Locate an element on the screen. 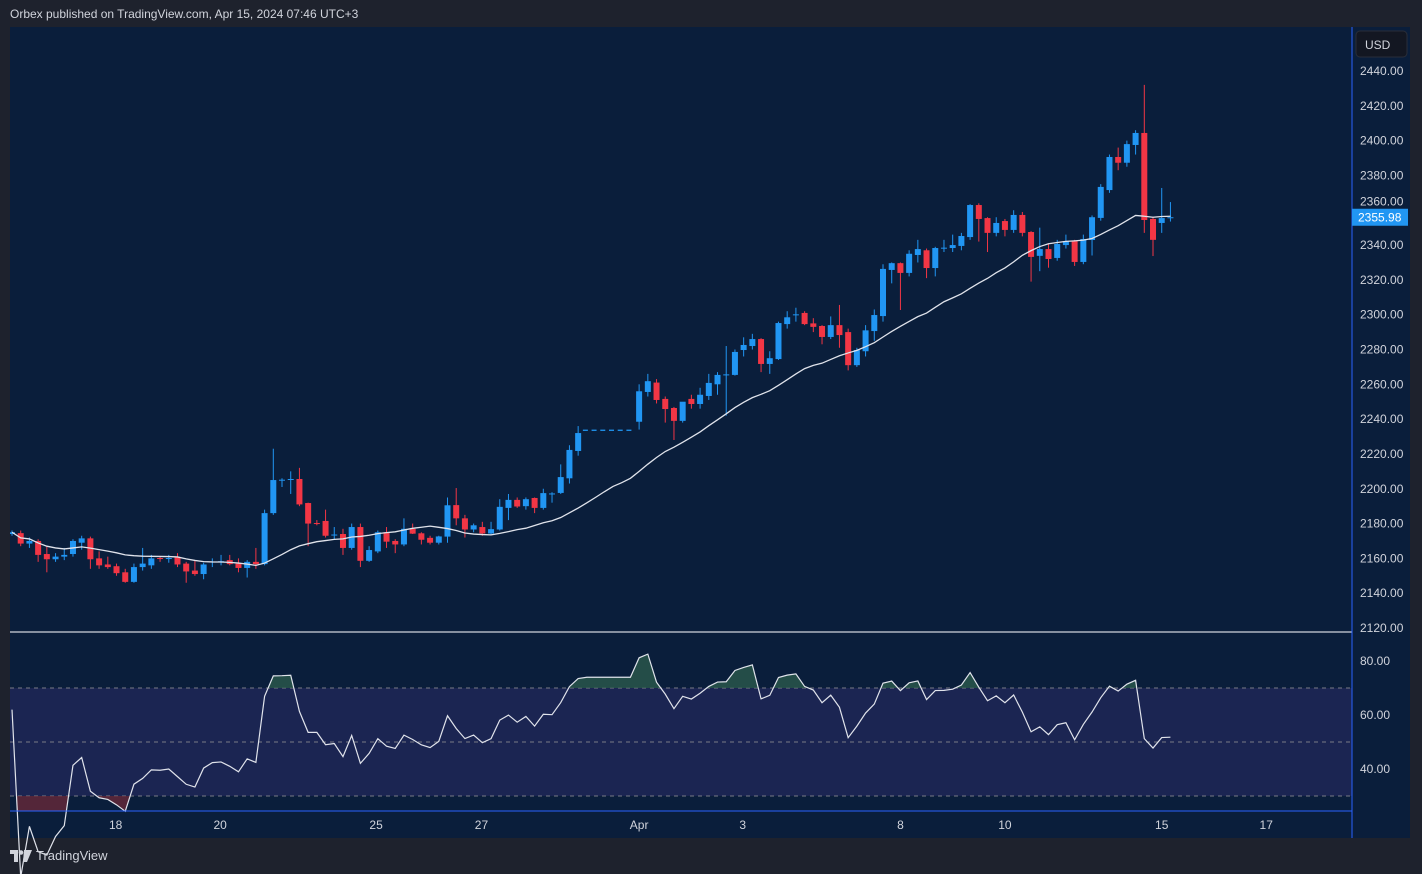 This screenshot has width=1422, height=874. price-axis is located at coordinates (1381, 432).